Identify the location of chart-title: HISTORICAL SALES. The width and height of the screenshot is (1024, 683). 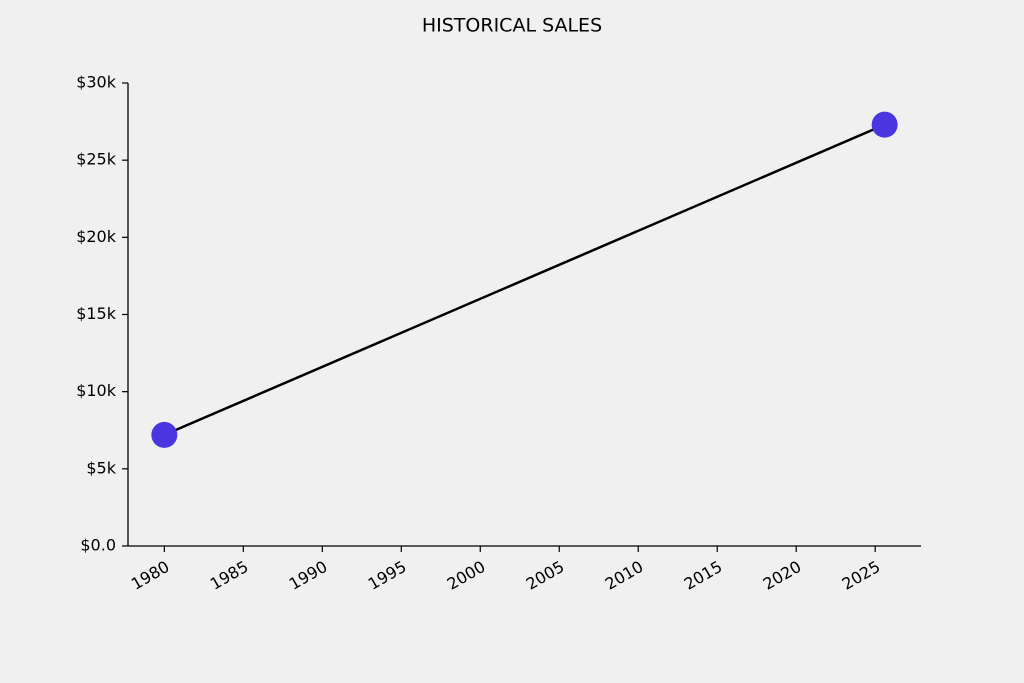
(512, 26).